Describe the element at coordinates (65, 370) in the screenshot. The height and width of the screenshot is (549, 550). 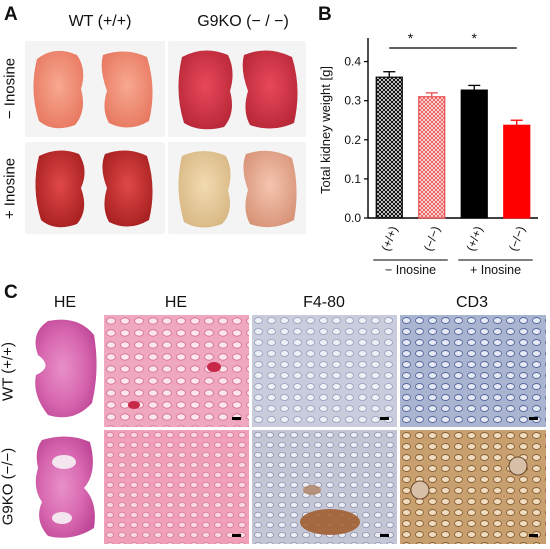
I see `he-whole-section-wt` at that location.